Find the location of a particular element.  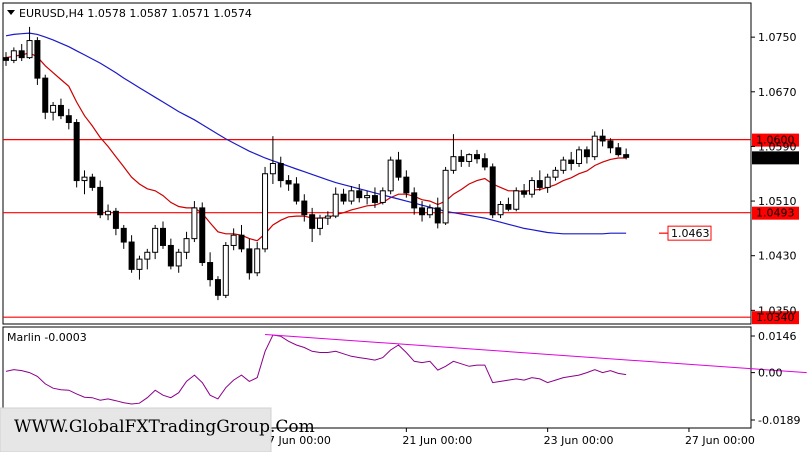

indicator-tick-label: 0.0146 is located at coordinates (777, 336).